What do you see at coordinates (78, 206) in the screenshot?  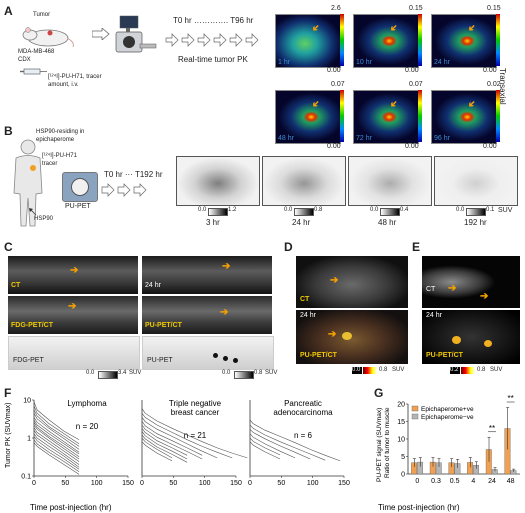 I see `scanner-label-b: PU-PET` at bounding box center [78, 206].